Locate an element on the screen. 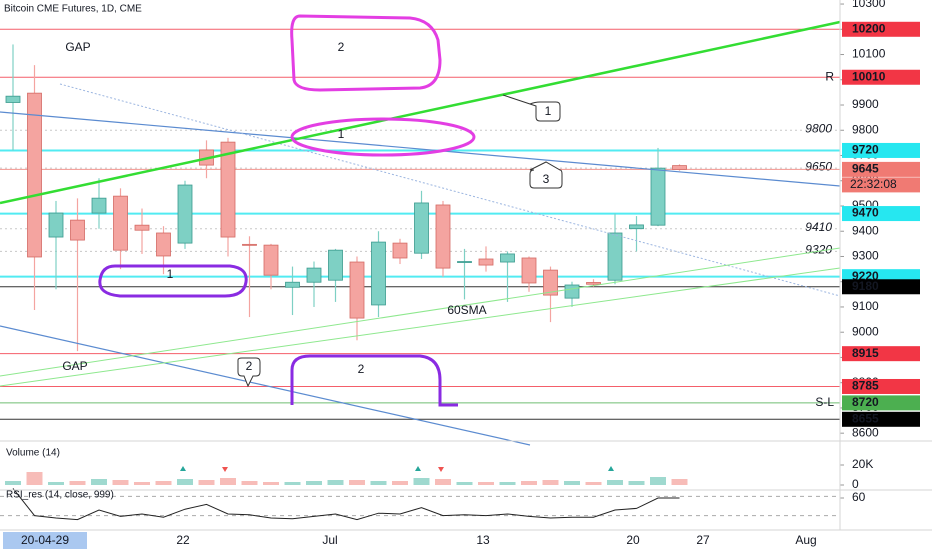 This screenshot has width=932, height=550. price-note: S-L is located at coordinates (824, 402).